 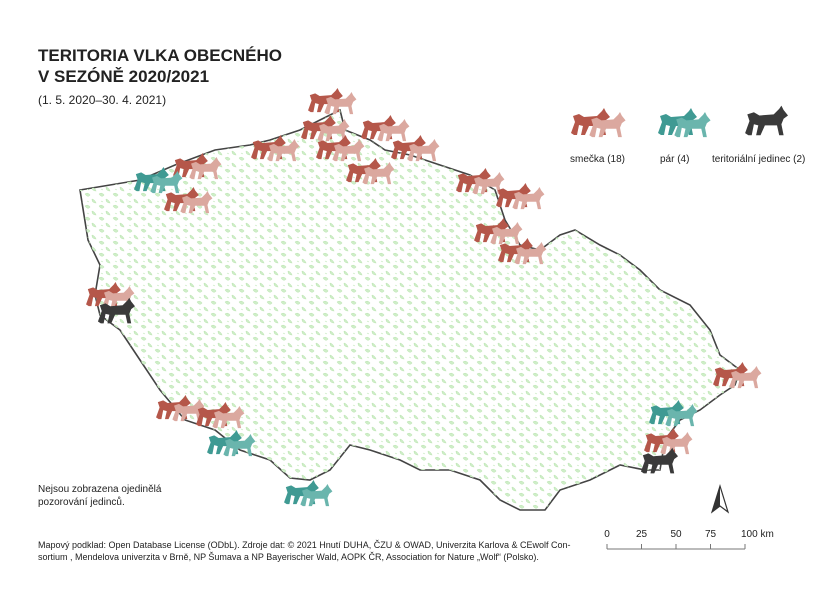 I want to click on title-line: V SEZÓNĚ 2020/2021, so click(x=123, y=76).